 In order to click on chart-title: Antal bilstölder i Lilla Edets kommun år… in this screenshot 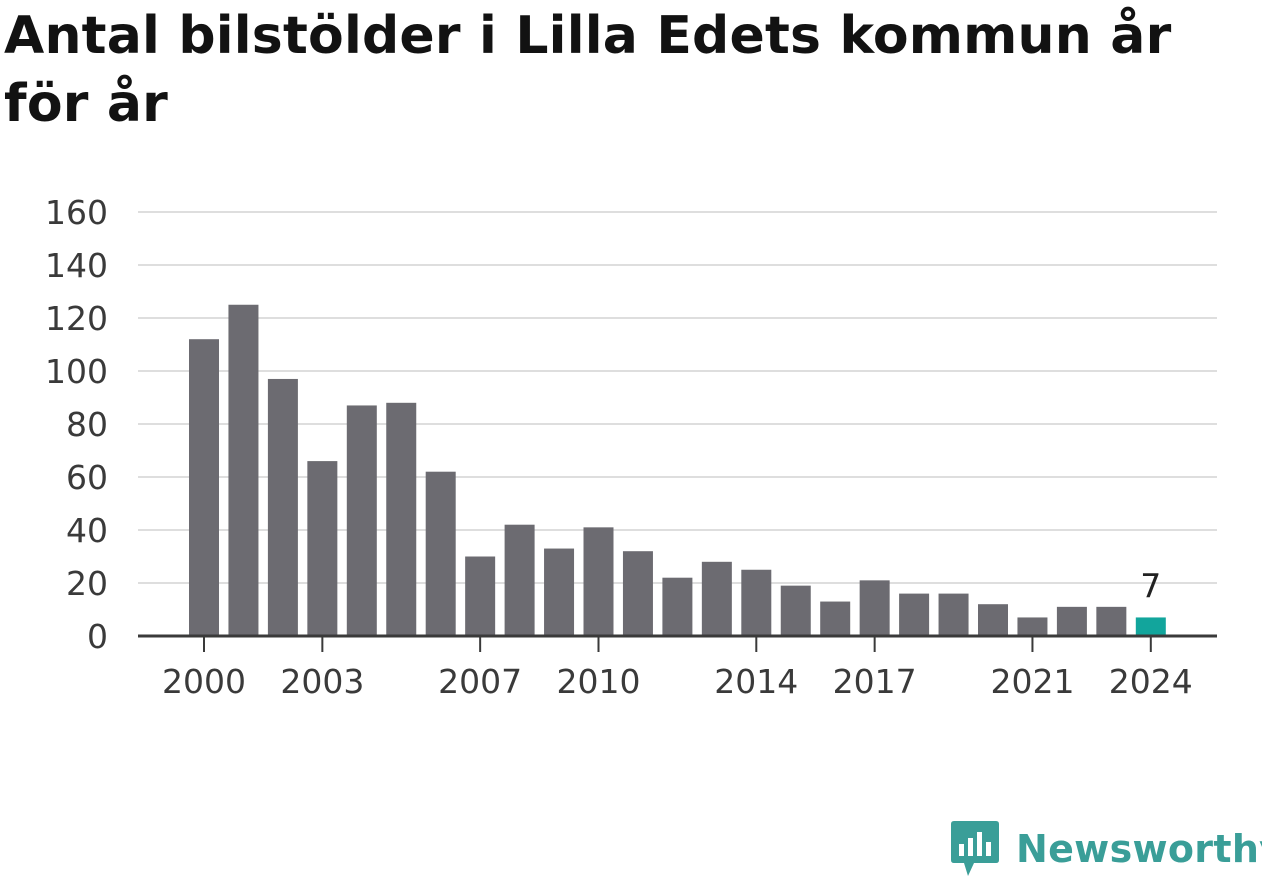, I will do `click(588, 70)`.